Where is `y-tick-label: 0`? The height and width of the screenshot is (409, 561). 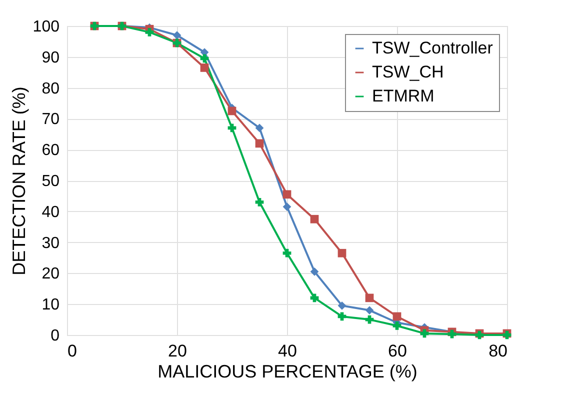 y-tick-label: 0 is located at coordinates (55, 336).